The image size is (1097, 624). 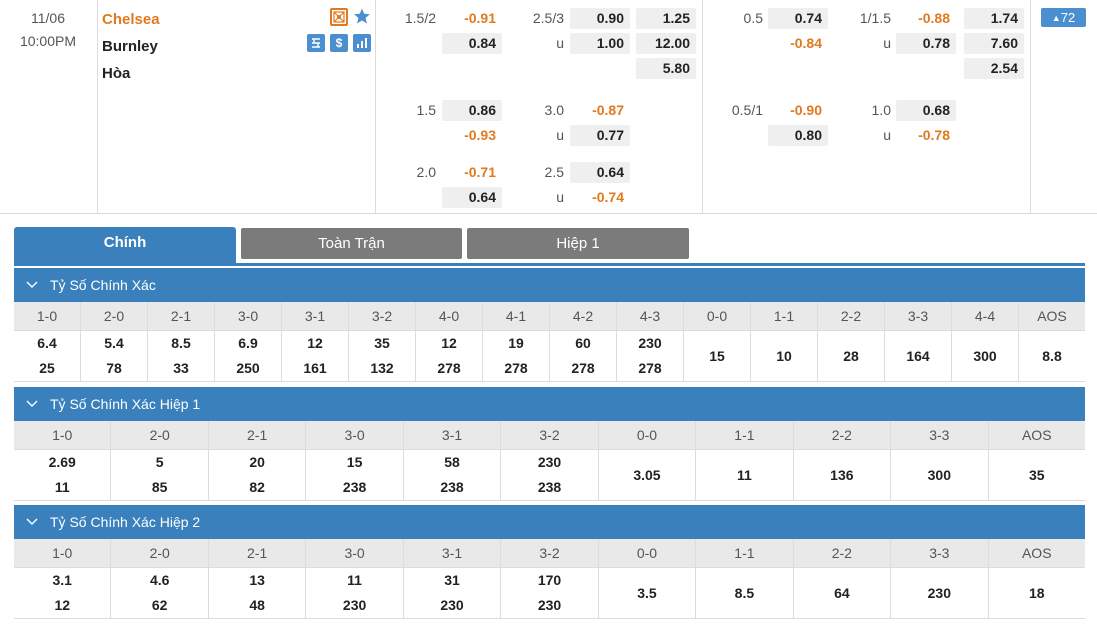 I want to click on odds-value: -0.84, so click(x=806, y=43).